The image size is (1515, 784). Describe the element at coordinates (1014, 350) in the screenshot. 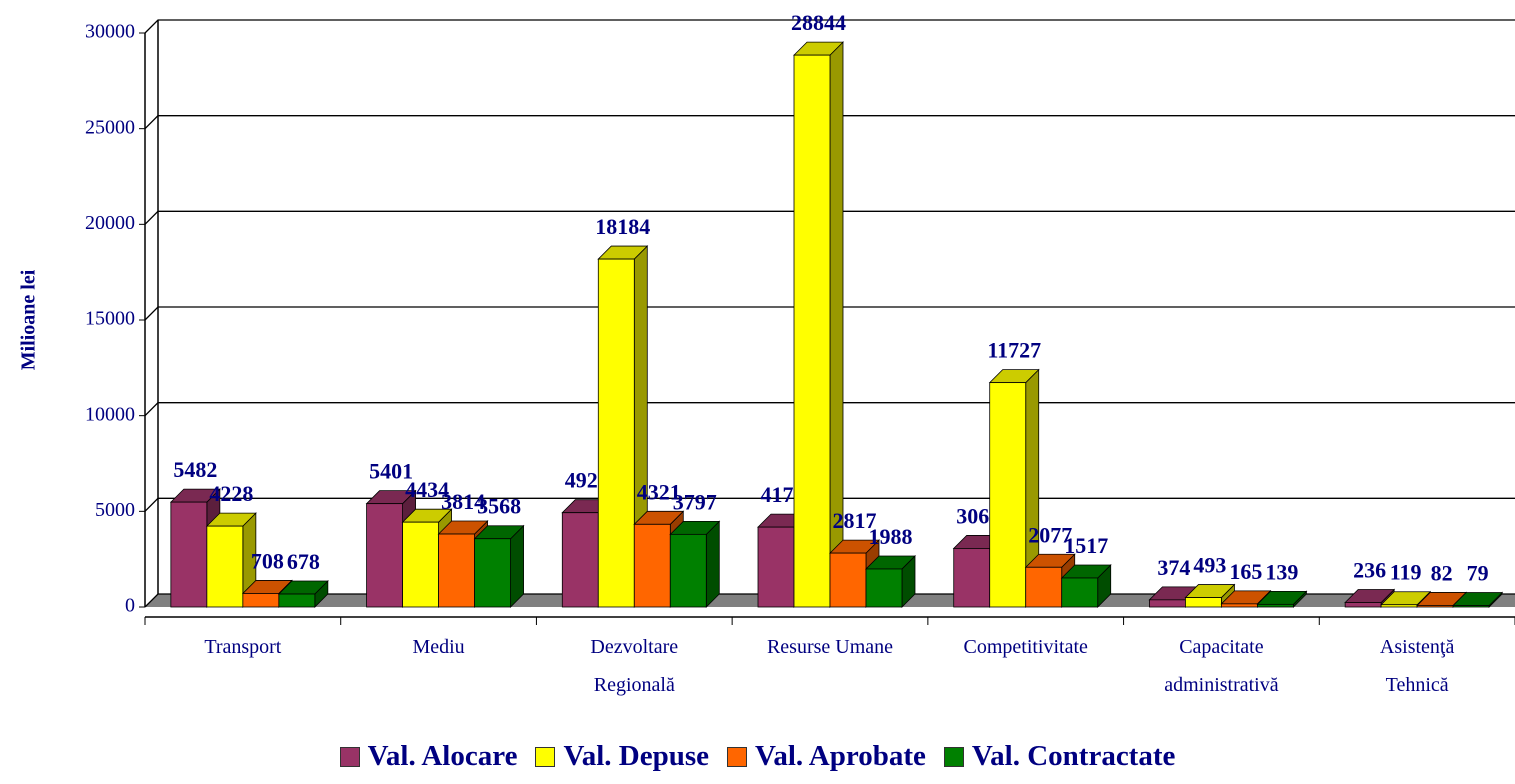

I see `value-label: 11727` at that location.